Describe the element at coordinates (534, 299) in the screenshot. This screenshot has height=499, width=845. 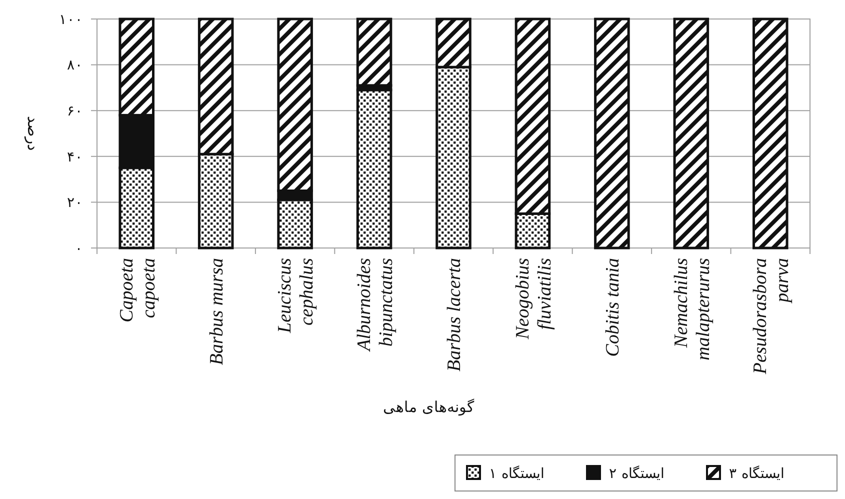
I see `x-tick-label: Neogobius fluviatilis` at that location.